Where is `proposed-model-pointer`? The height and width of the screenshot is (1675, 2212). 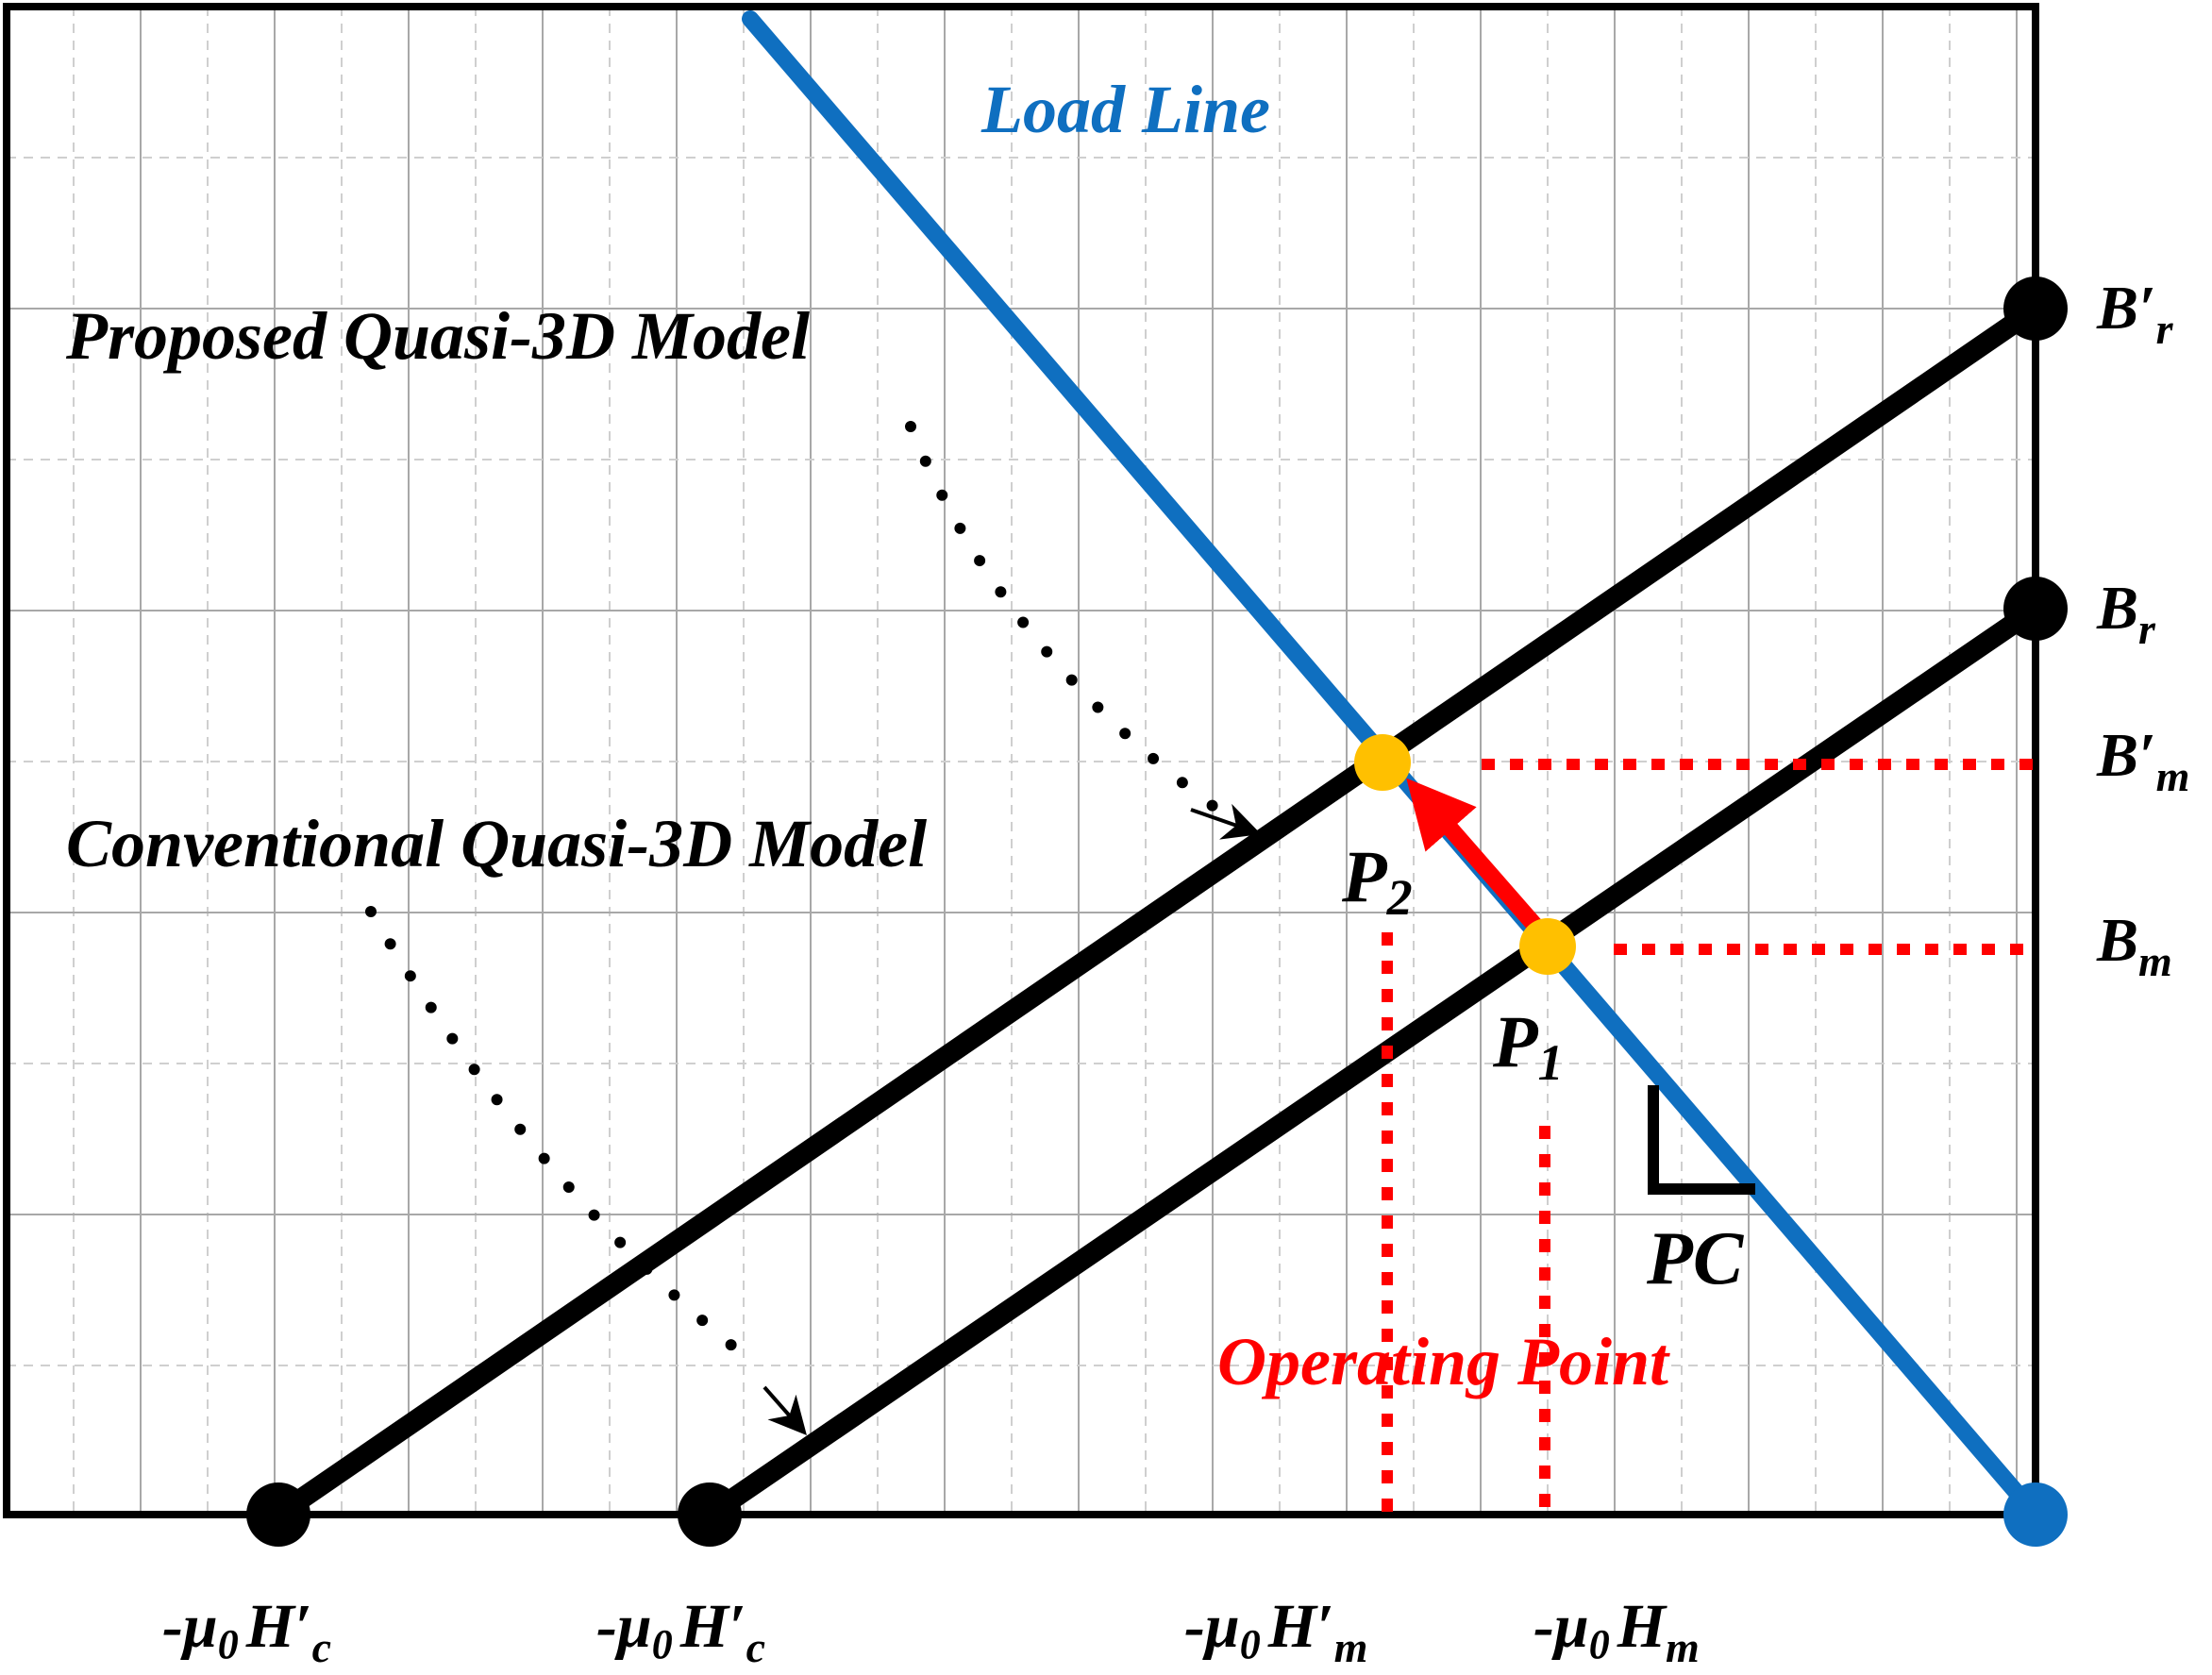 proposed-model-pointer is located at coordinates (1083, 630).